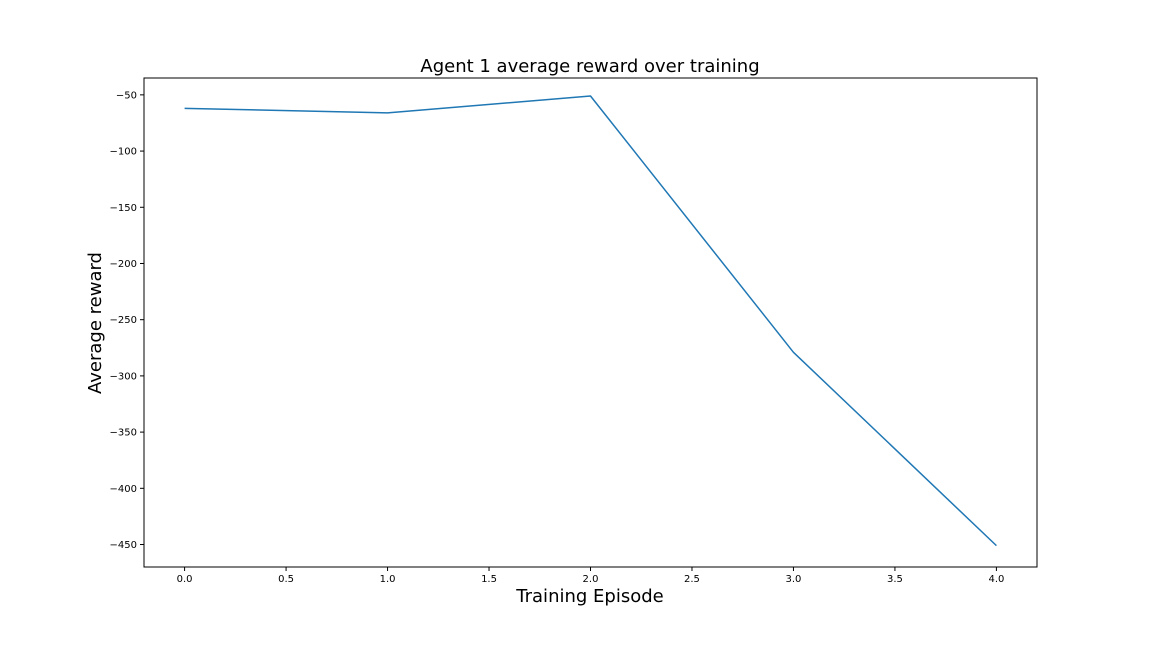  I want to click on y-tick-label: −50, so click(126, 95).